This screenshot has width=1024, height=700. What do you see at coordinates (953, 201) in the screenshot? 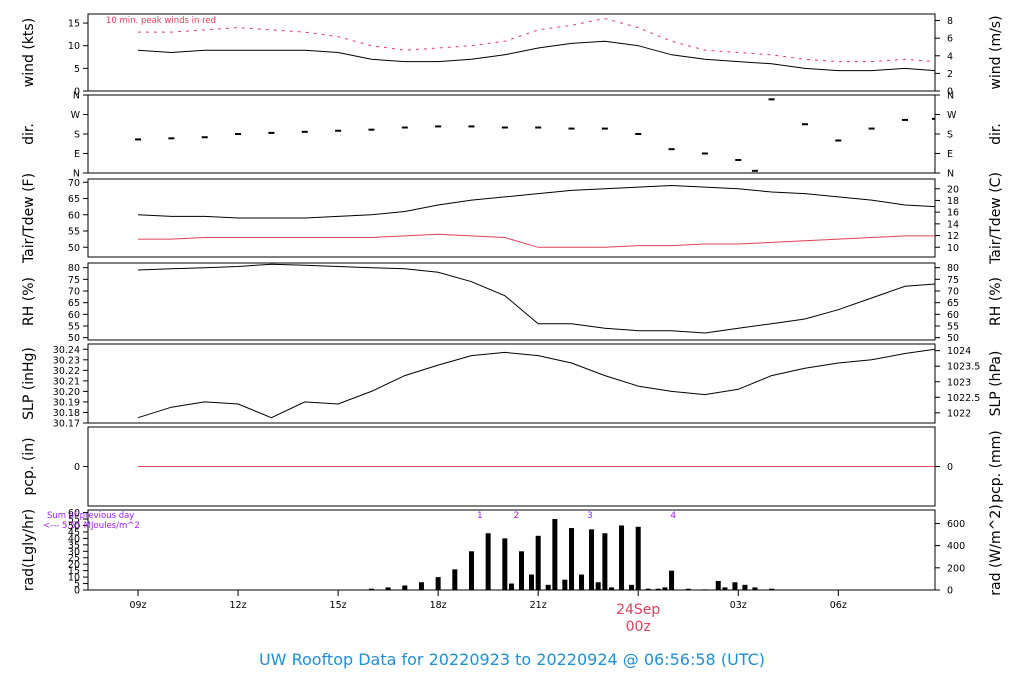
I see `y-tick-label-right: 18` at bounding box center [953, 201].